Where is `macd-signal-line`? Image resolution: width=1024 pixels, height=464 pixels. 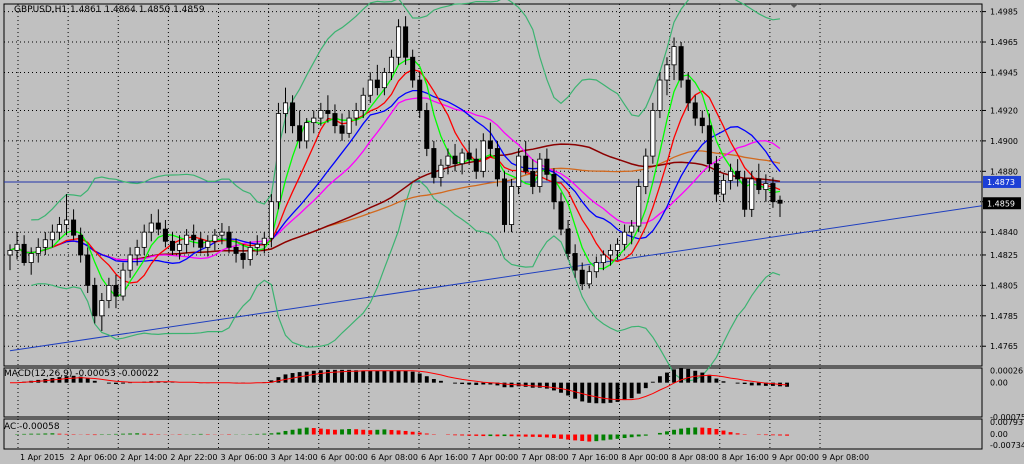 macd-signal-line is located at coordinates (399, 385).